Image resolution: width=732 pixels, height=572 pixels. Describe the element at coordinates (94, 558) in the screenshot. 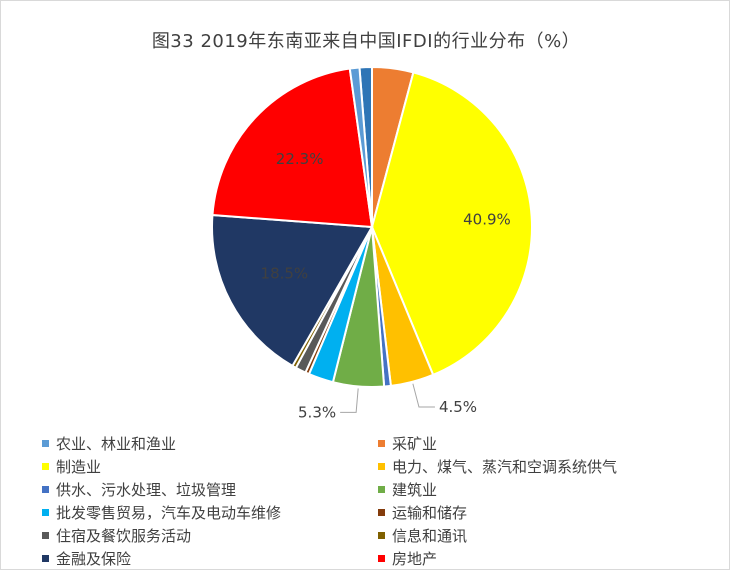

I see `legend-label: 金融及保险` at that location.